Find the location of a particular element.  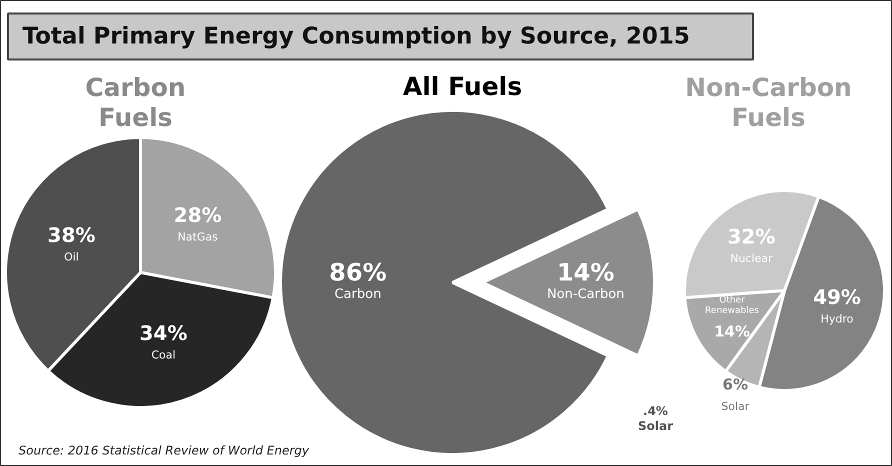

slice-label: Carbon is located at coordinates (358, 294).